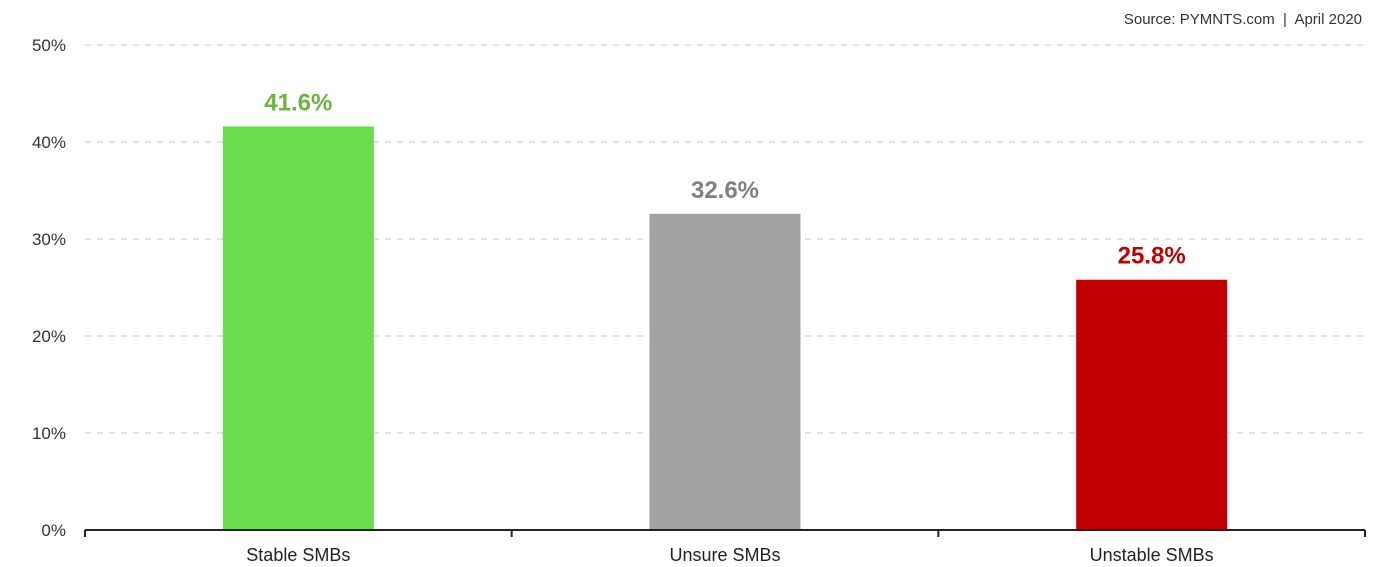 This screenshot has width=1389, height=567. Describe the element at coordinates (49, 239) in the screenshot. I see `y-tick-label: 30%` at that location.